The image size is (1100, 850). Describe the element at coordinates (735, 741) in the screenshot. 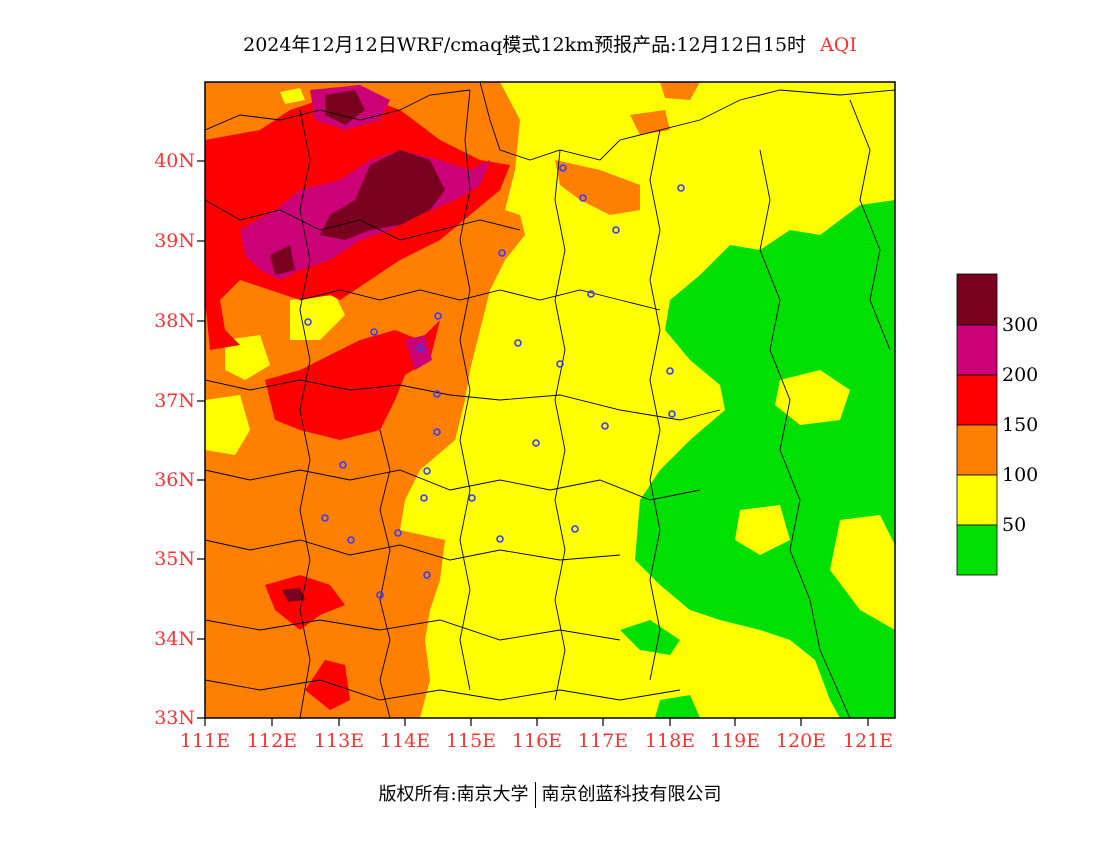

I see `x-tick-label: 119E` at that location.